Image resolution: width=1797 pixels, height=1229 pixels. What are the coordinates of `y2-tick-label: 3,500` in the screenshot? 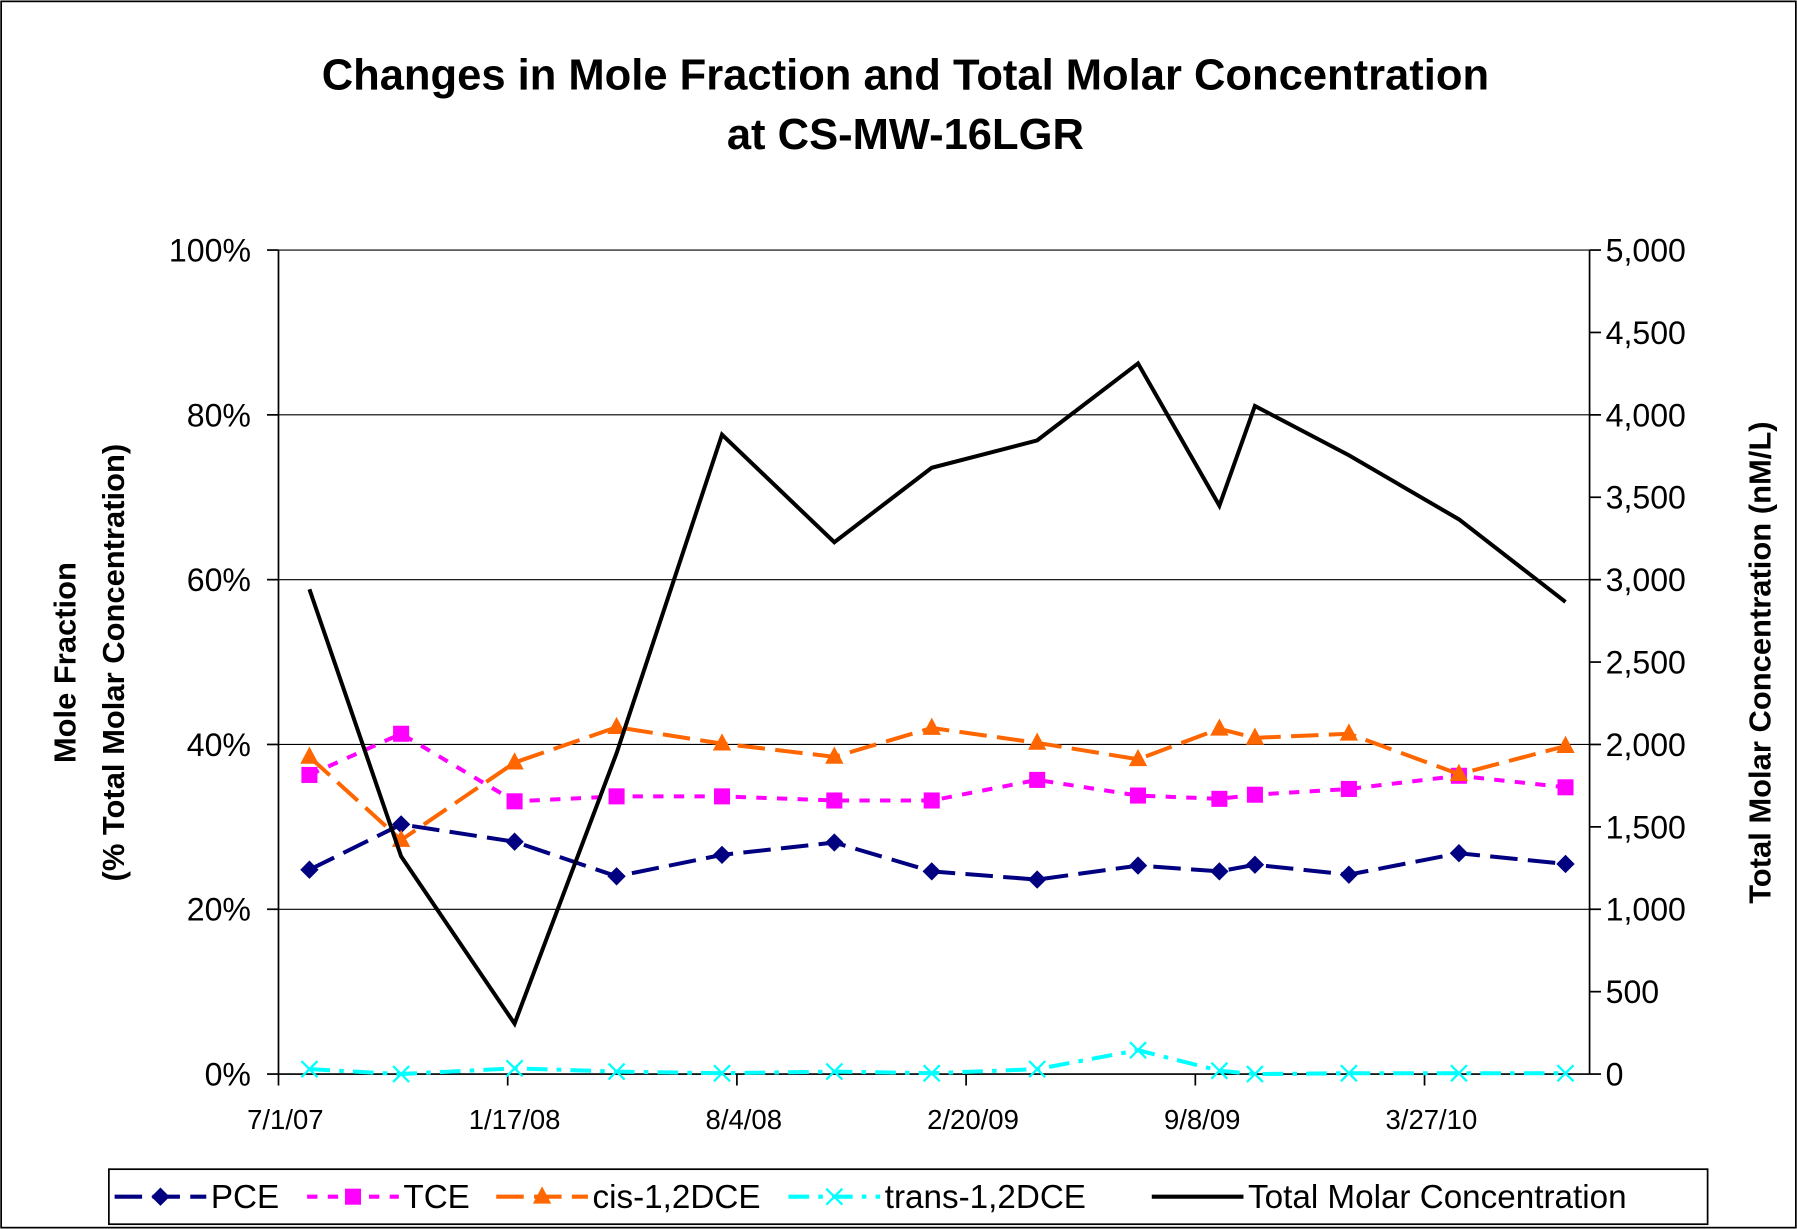 It's located at (1646, 498).